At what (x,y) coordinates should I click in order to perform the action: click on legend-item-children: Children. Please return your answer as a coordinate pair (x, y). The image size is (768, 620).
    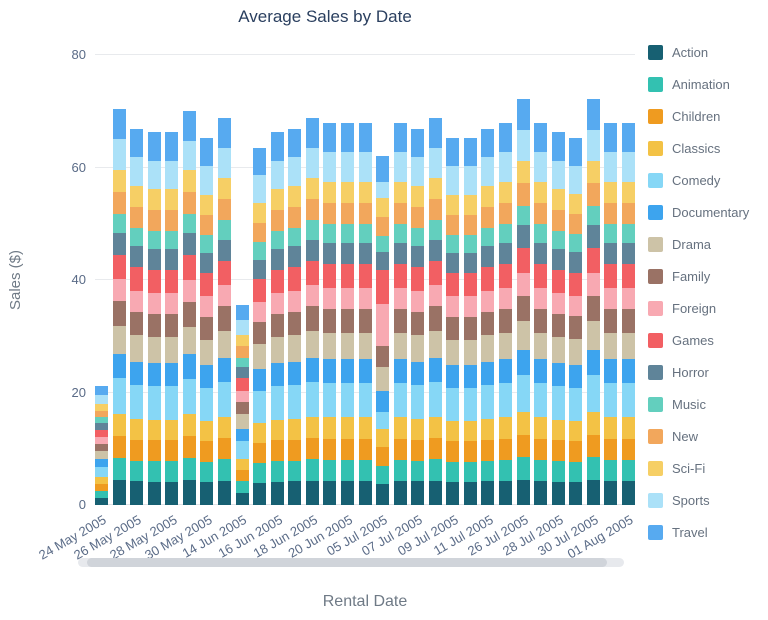
    Looking at the image, I should click on (698, 116).